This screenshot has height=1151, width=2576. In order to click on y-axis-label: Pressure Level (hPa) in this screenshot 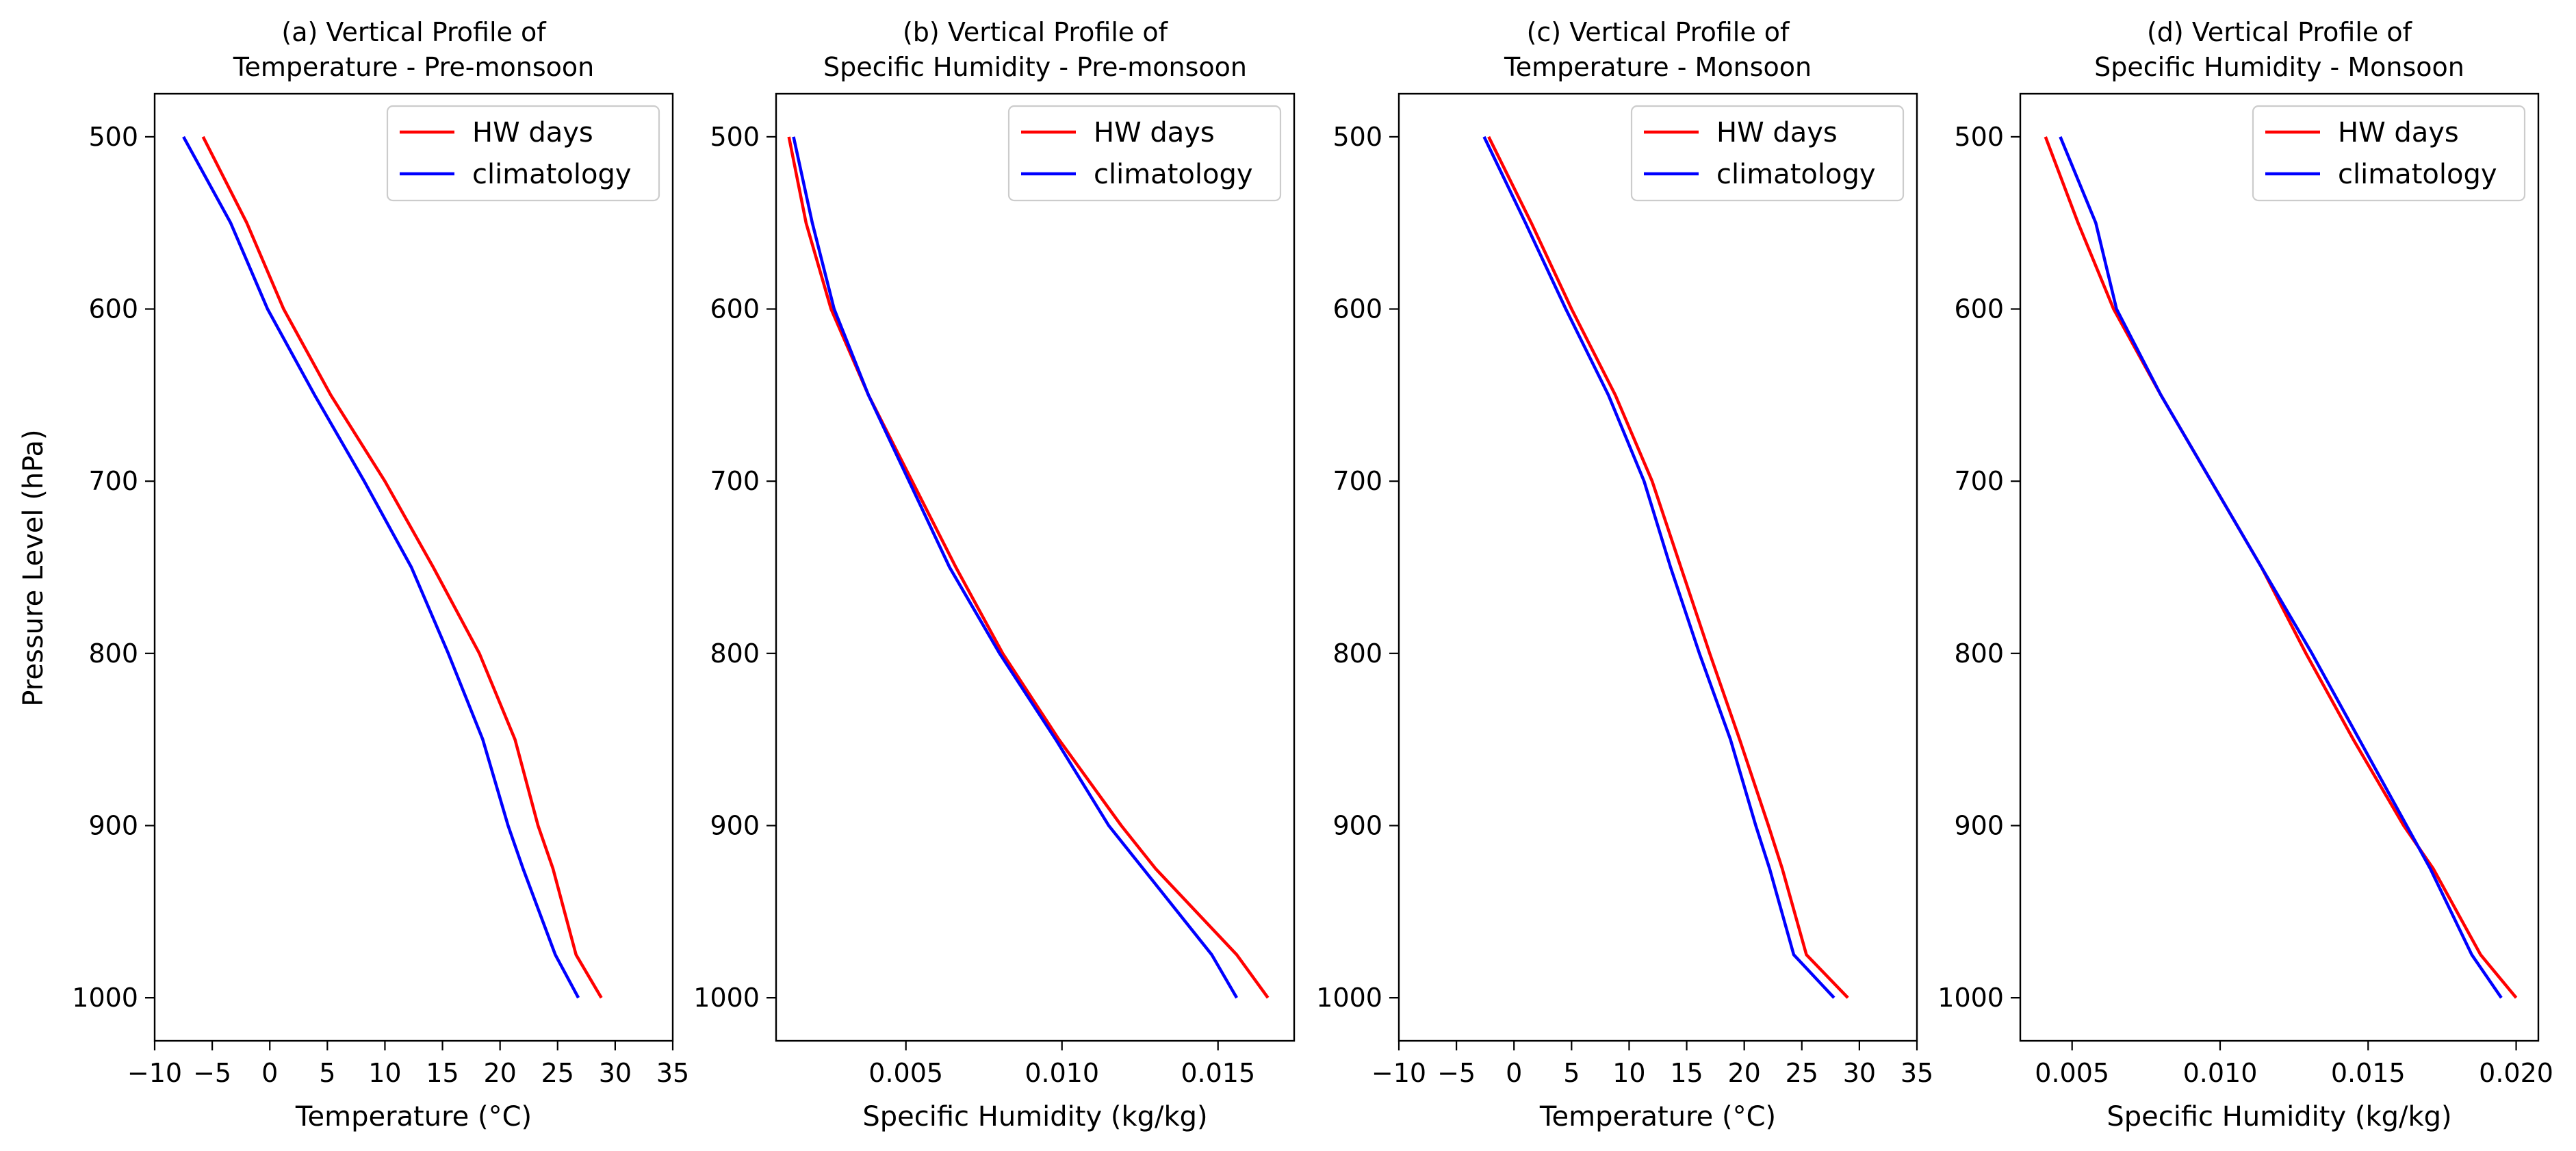, I will do `click(33, 567)`.